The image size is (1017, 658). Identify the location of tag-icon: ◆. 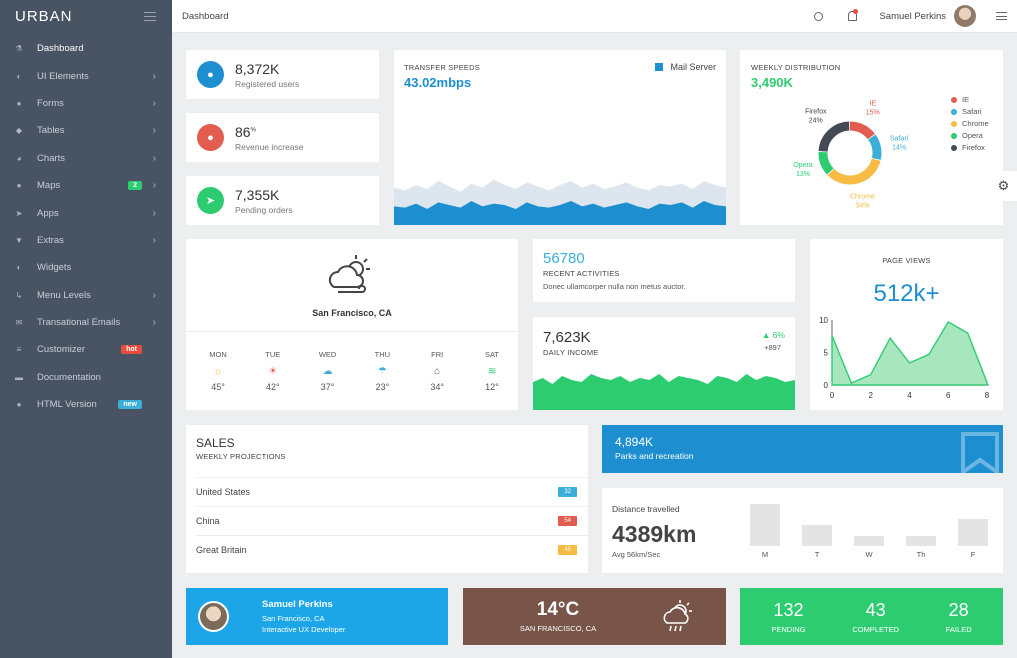
(19, 131).